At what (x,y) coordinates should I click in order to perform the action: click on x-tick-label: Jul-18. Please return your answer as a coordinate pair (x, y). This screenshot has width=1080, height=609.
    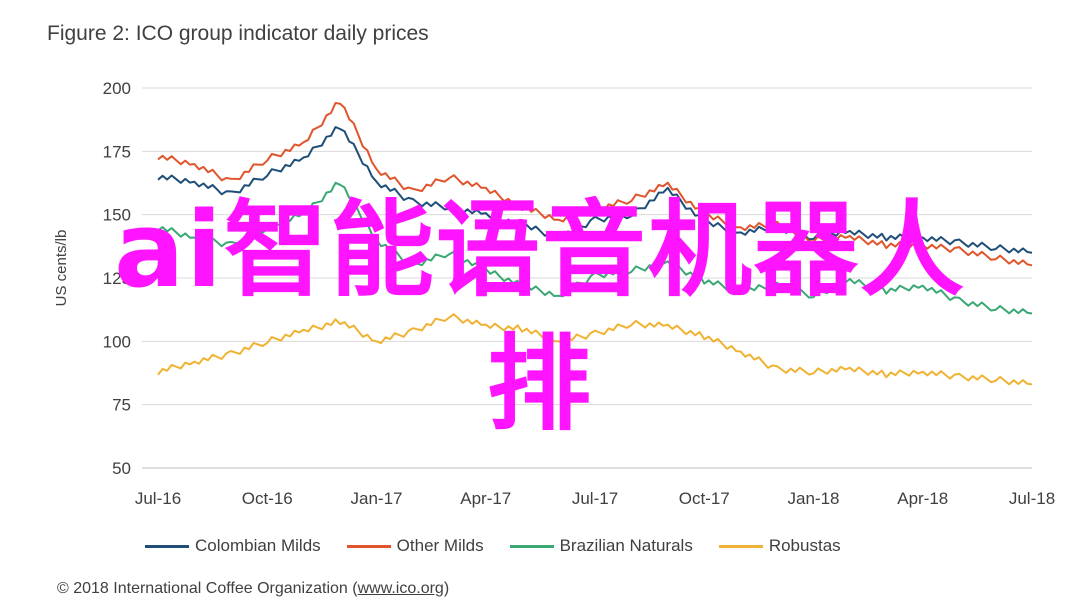
    Looking at the image, I should click on (1032, 498).